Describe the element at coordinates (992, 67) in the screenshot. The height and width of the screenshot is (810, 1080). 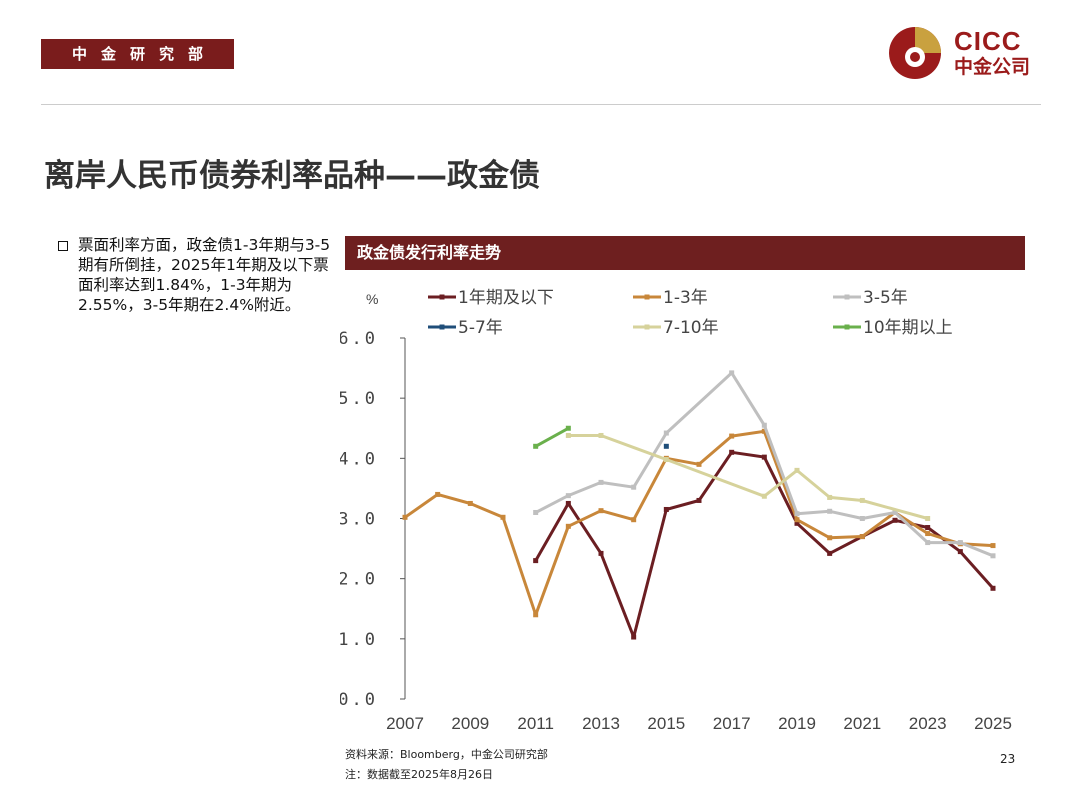
I see `logo-text-cn: 中金公司` at that location.